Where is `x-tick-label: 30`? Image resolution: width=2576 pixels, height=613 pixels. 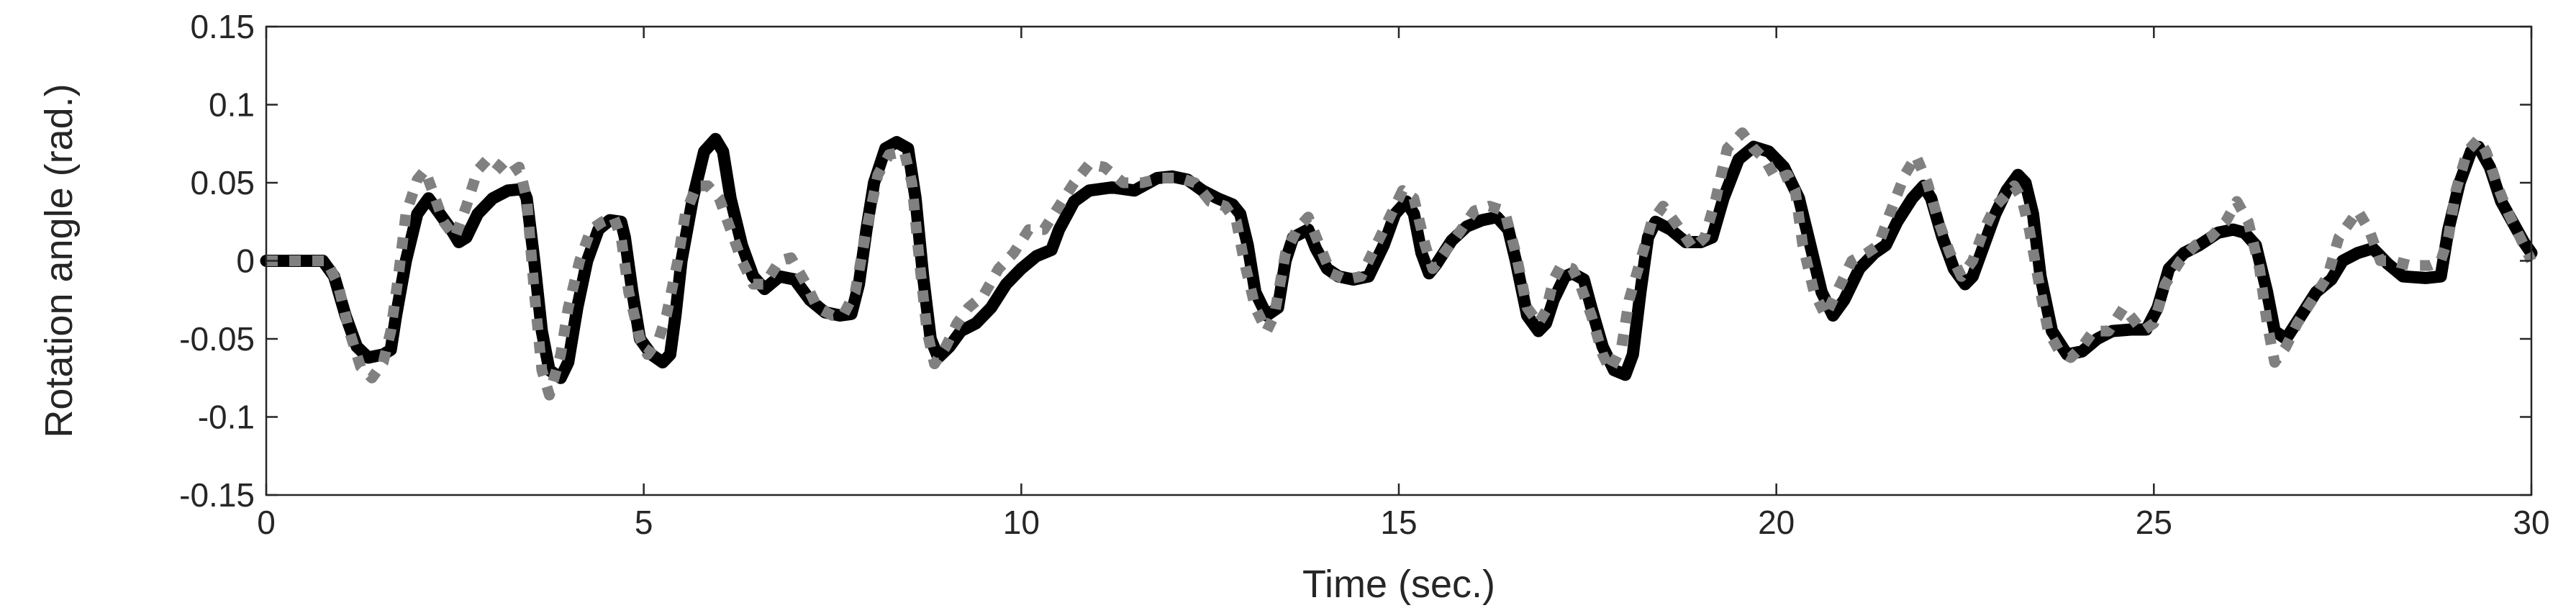 x-tick-label: 30 is located at coordinates (2531, 522).